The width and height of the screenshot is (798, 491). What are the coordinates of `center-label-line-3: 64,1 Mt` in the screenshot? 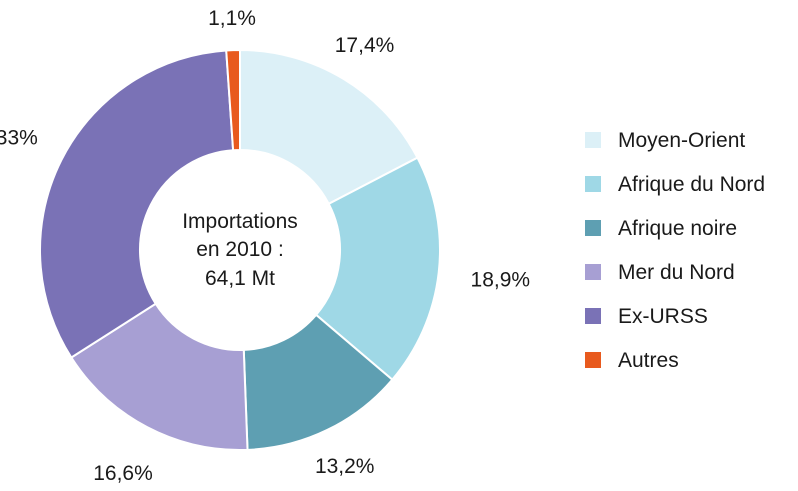 It's located at (240, 278).